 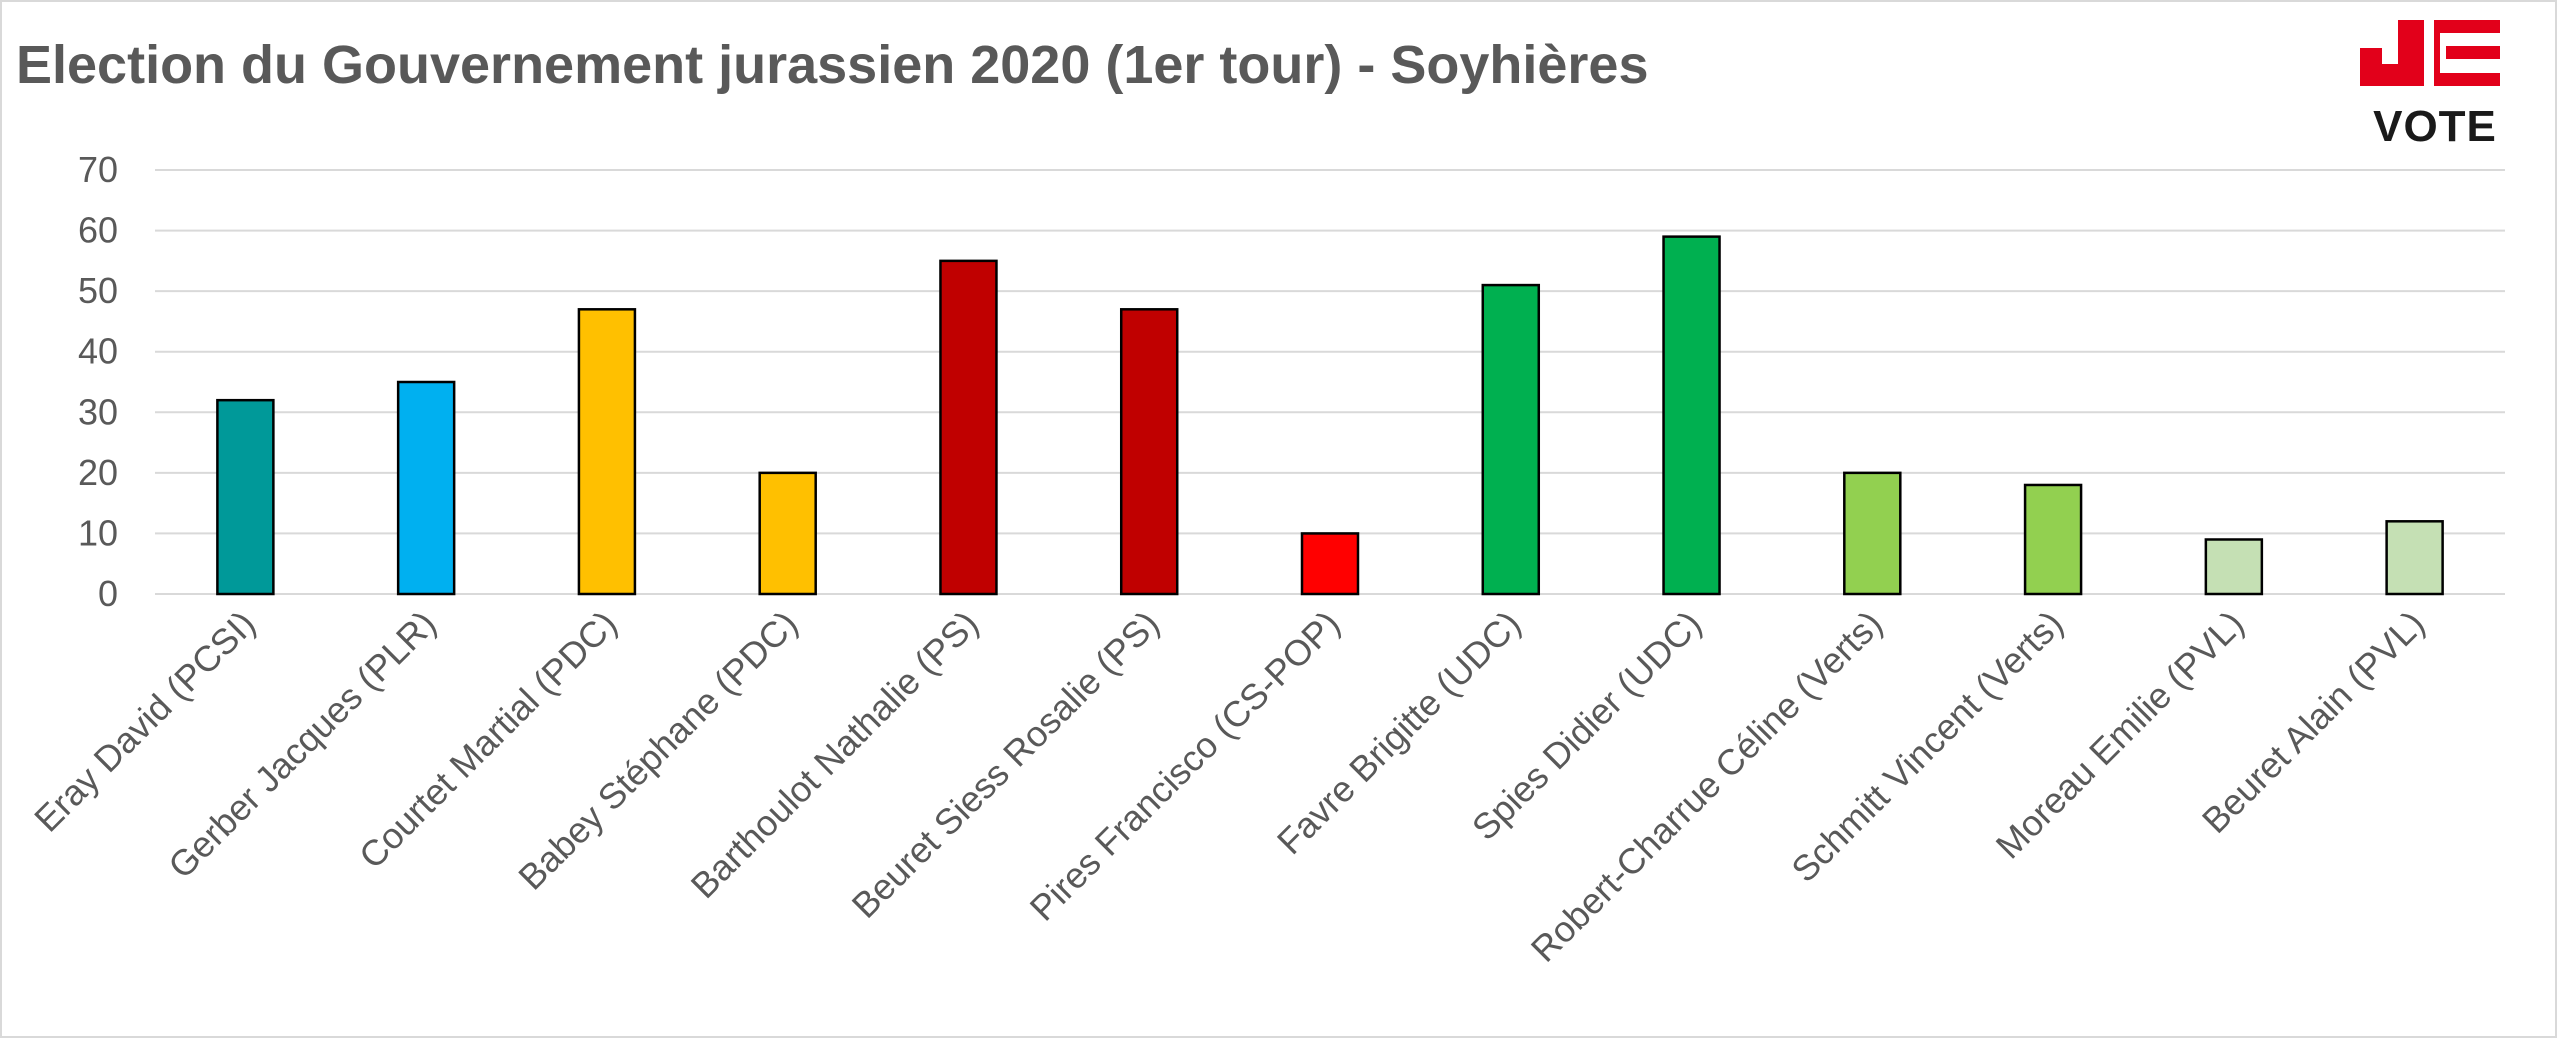 What do you see at coordinates (98, 230) in the screenshot?
I see `y-tick-label: 60` at bounding box center [98, 230].